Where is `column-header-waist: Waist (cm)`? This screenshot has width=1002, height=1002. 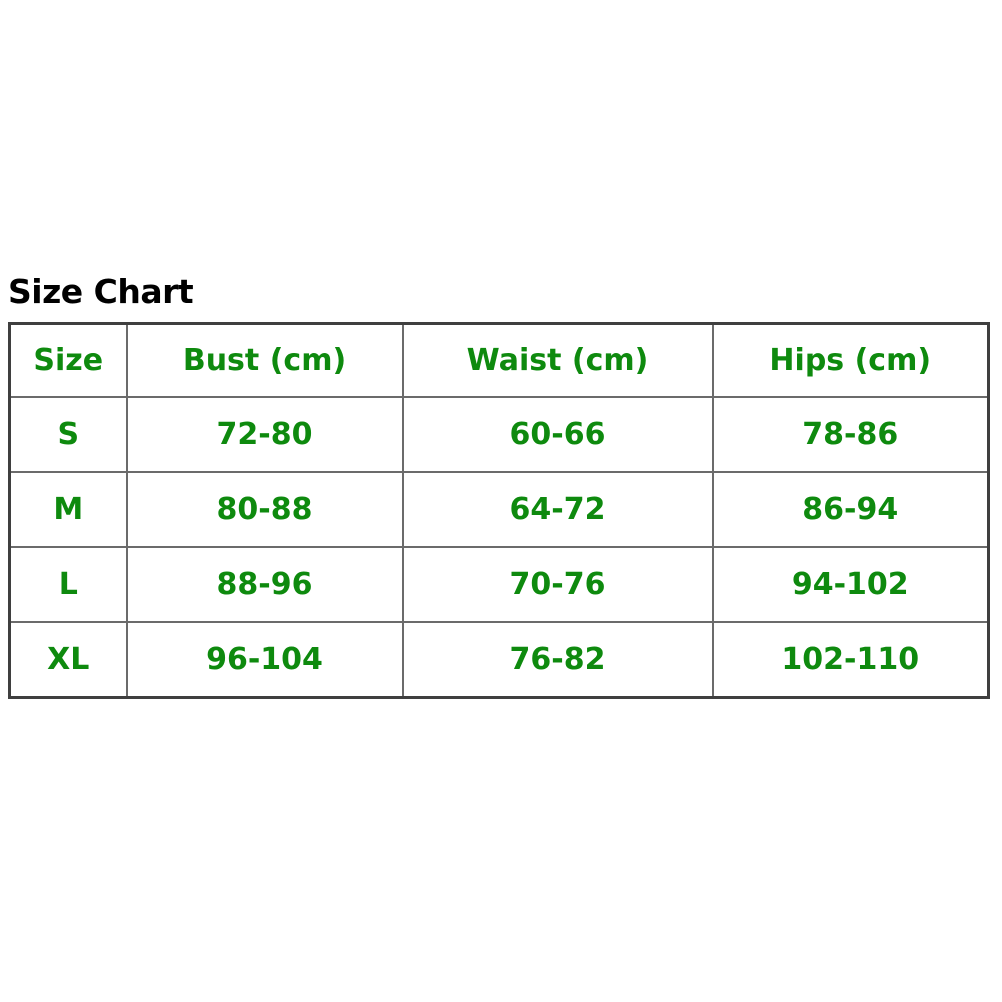 column-header-waist: Waist (cm) is located at coordinates (557, 360).